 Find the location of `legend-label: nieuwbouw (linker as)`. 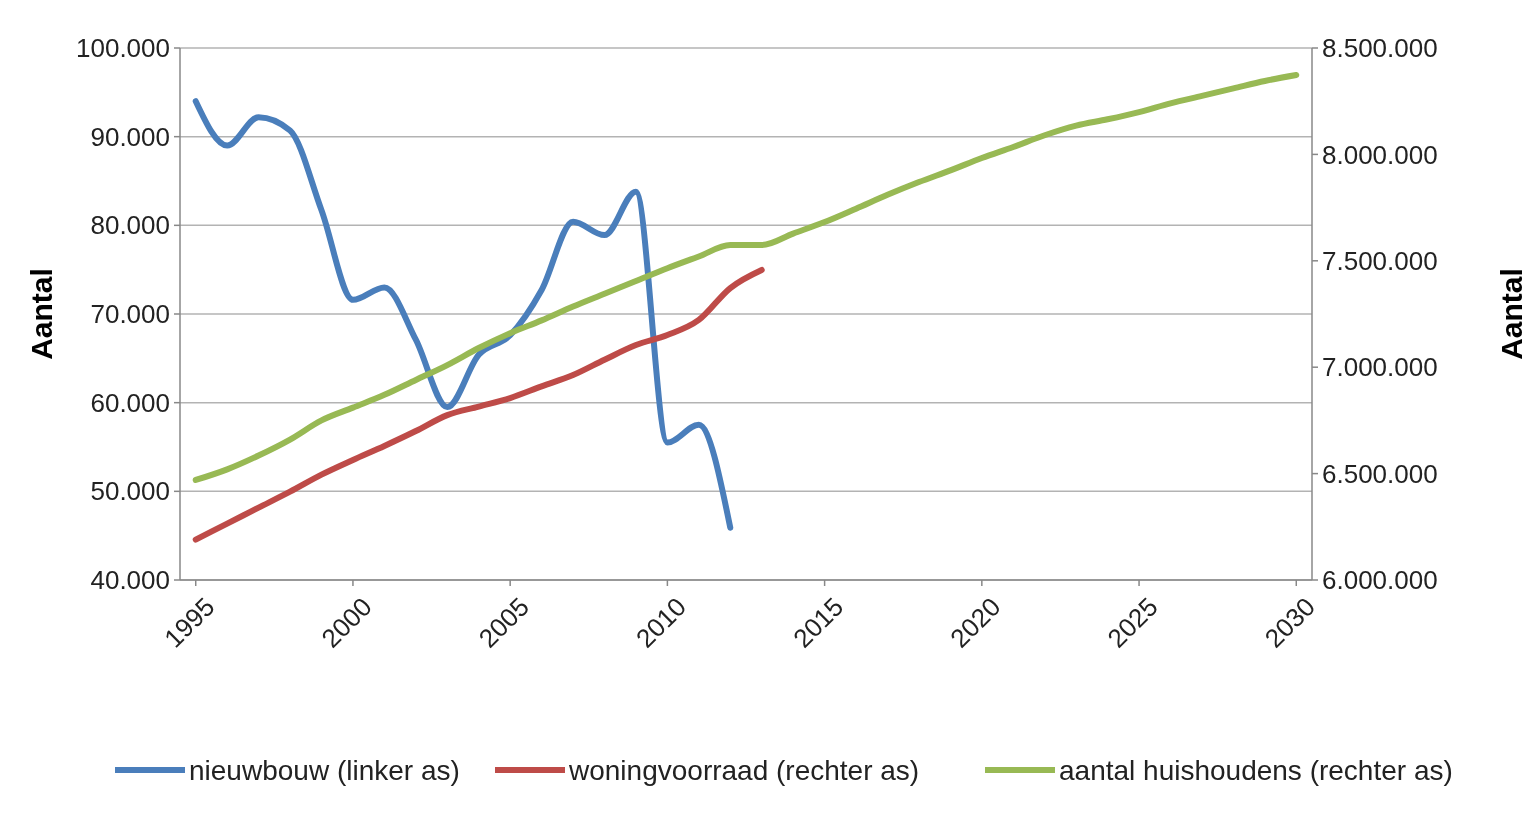

legend-label: nieuwbouw (linker as) is located at coordinates (324, 770).